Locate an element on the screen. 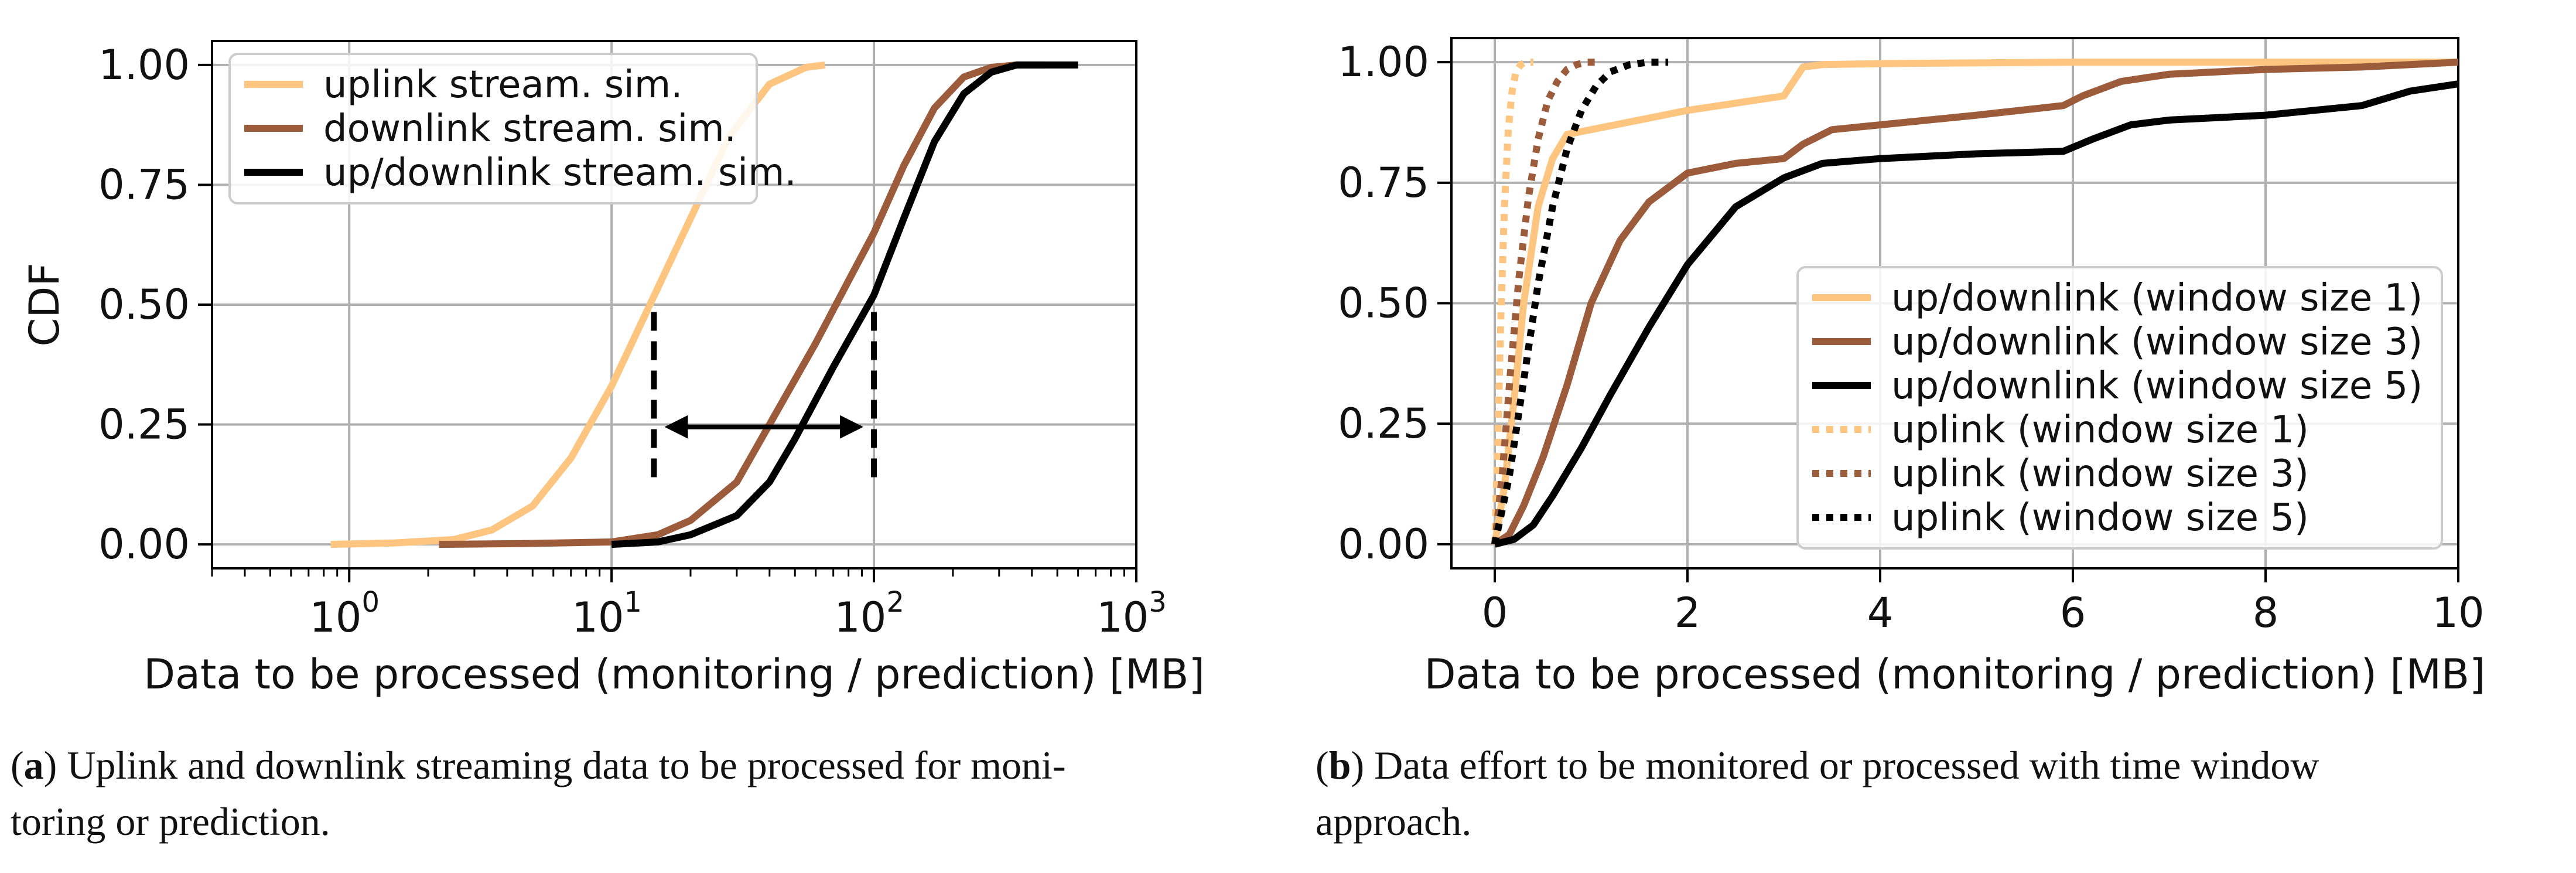 This screenshot has width=2576, height=873. x-tick-label-1-4: 8 is located at coordinates (2266, 613).